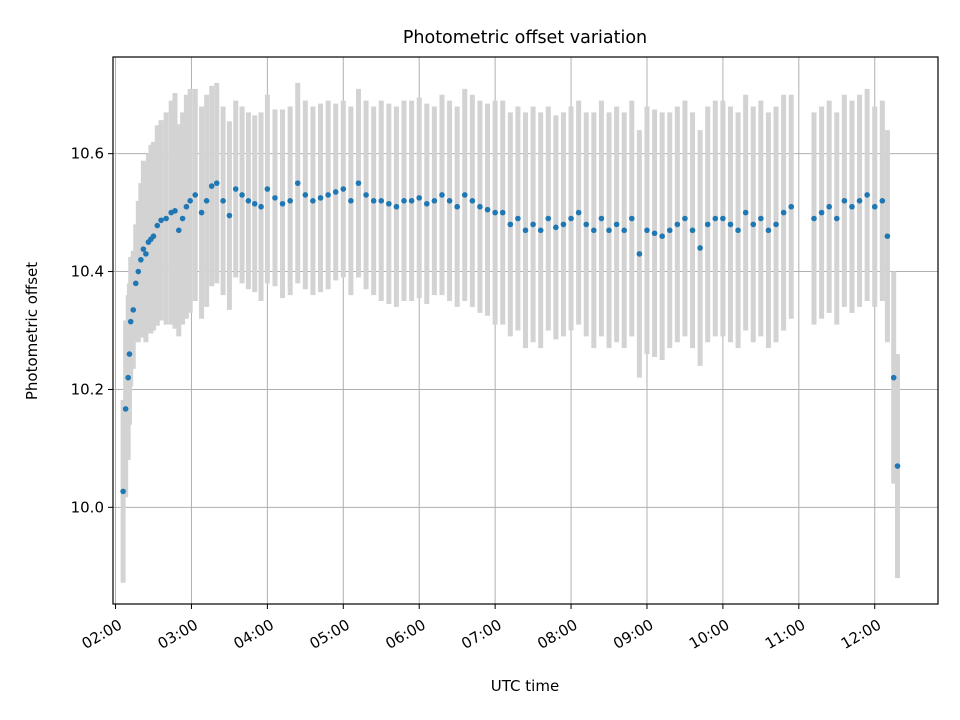 This screenshot has height=720, width=960. Describe the element at coordinates (525, 38) in the screenshot. I see `chart-title: Photometric offset variation` at that location.